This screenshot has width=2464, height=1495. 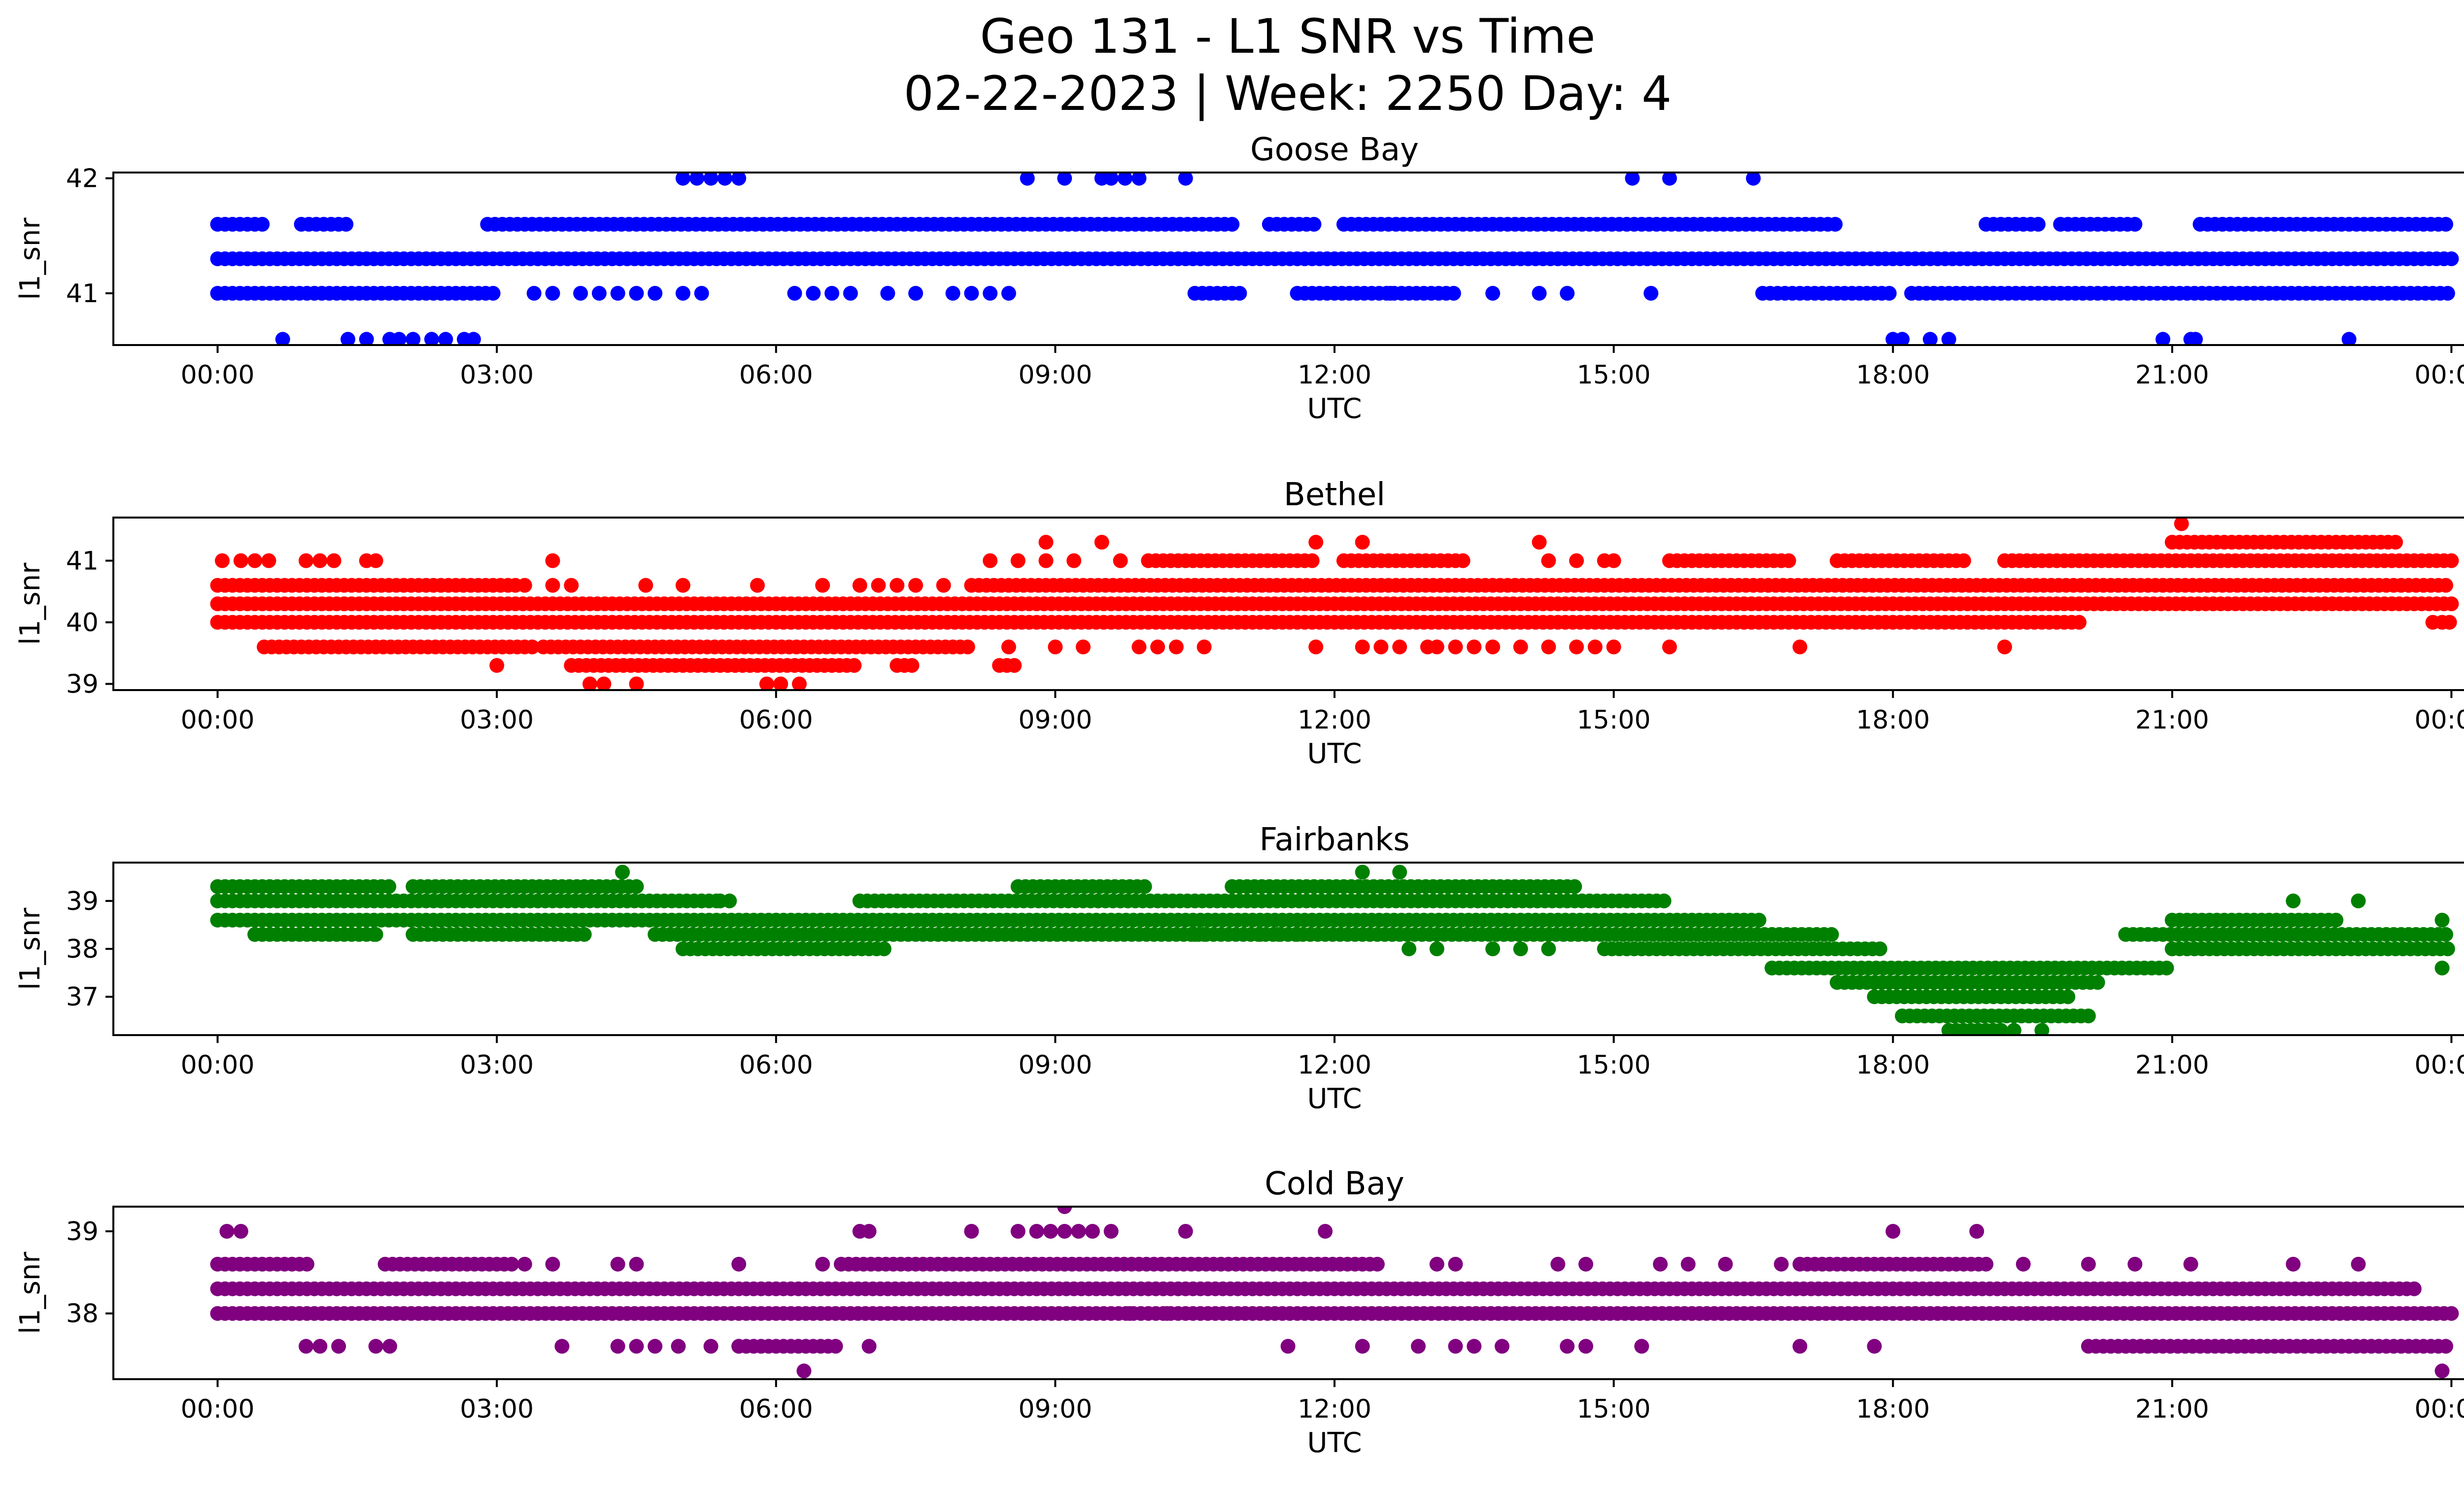 What do you see at coordinates (1334, 409) in the screenshot?
I see `x-axis-label: UTC` at bounding box center [1334, 409].